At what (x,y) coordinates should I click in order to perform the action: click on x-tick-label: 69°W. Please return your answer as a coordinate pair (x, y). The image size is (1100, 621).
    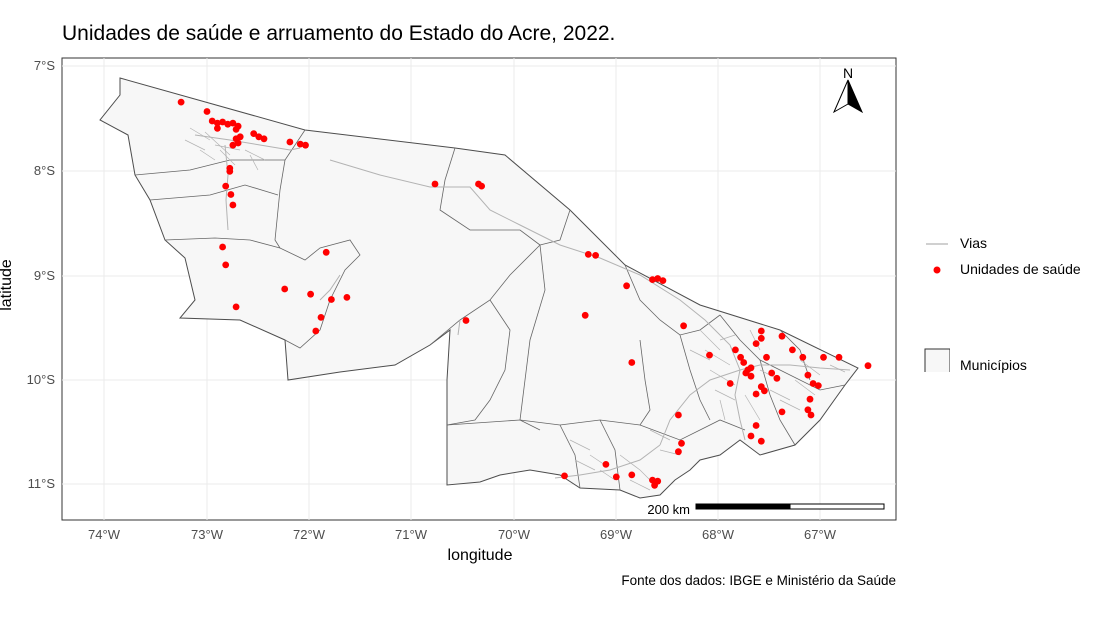
    Looking at the image, I should click on (616, 534).